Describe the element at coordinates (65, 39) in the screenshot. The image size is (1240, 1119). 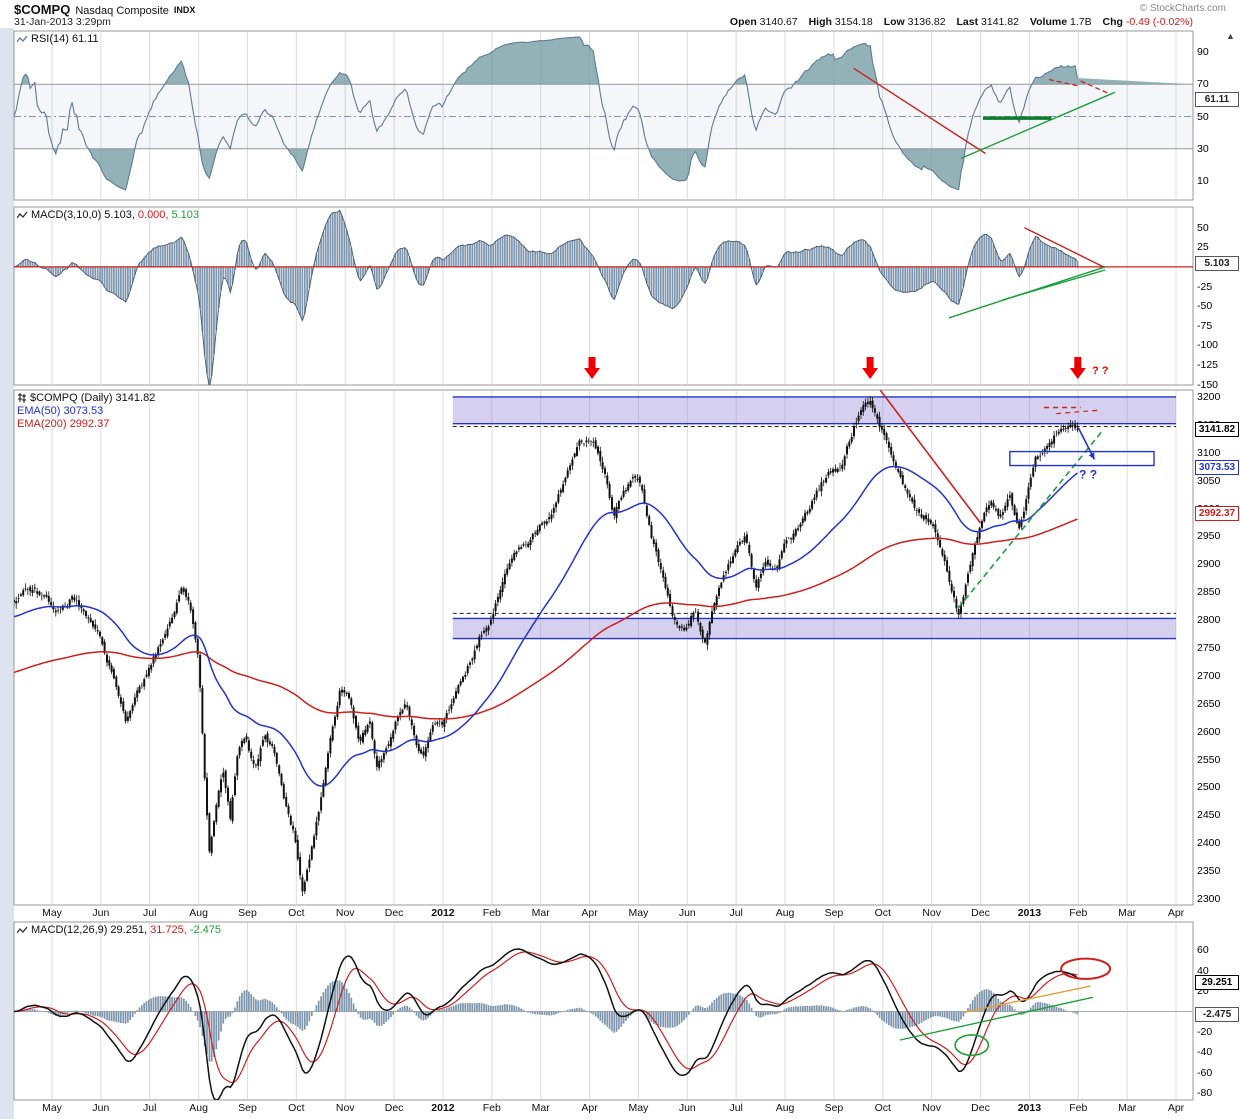
I see `rsi-label: RSI(14) 61.11` at that location.